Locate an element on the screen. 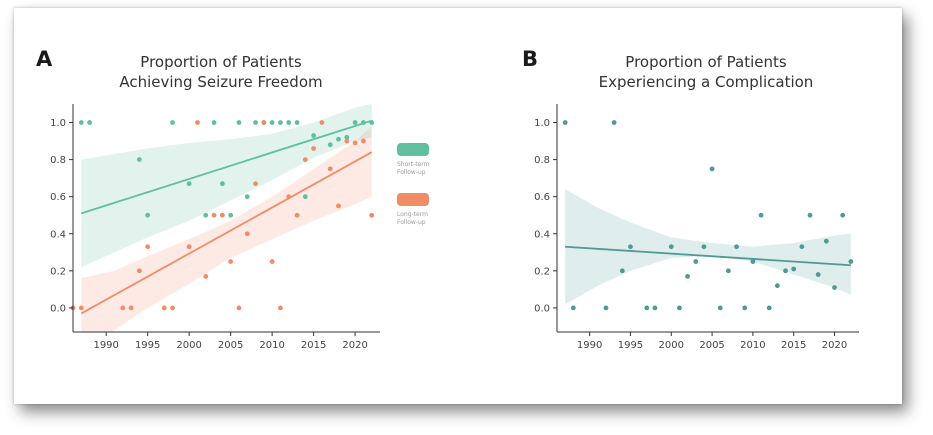 The width and height of the screenshot is (933, 435). panel-a-xtick-label-1990: 1990 is located at coordinates (105, 345).